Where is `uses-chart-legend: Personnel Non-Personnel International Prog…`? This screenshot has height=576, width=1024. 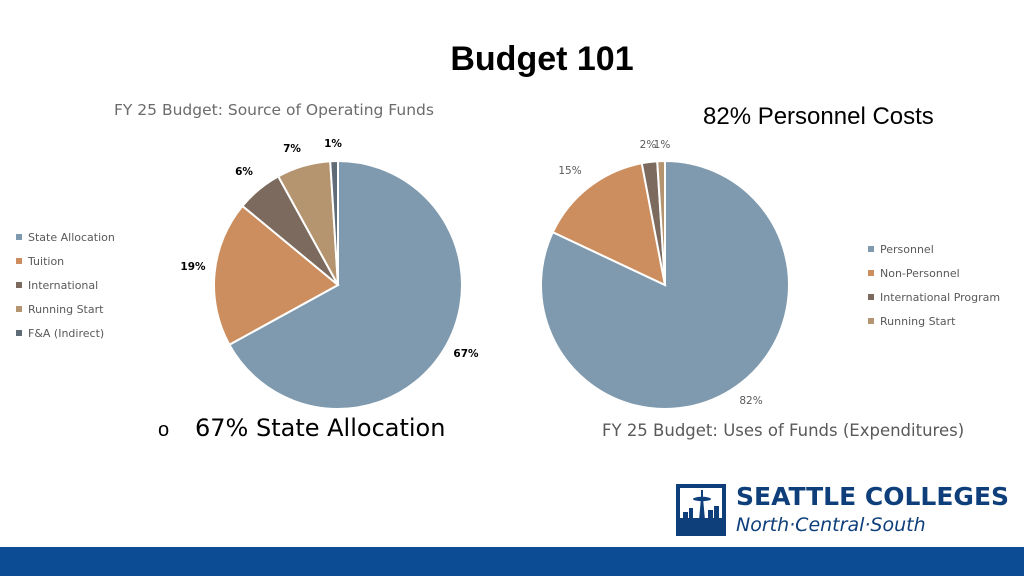
uses-chart-legend: Personnel Non-Personnel International Prog… is located at coordinates (934, 285).